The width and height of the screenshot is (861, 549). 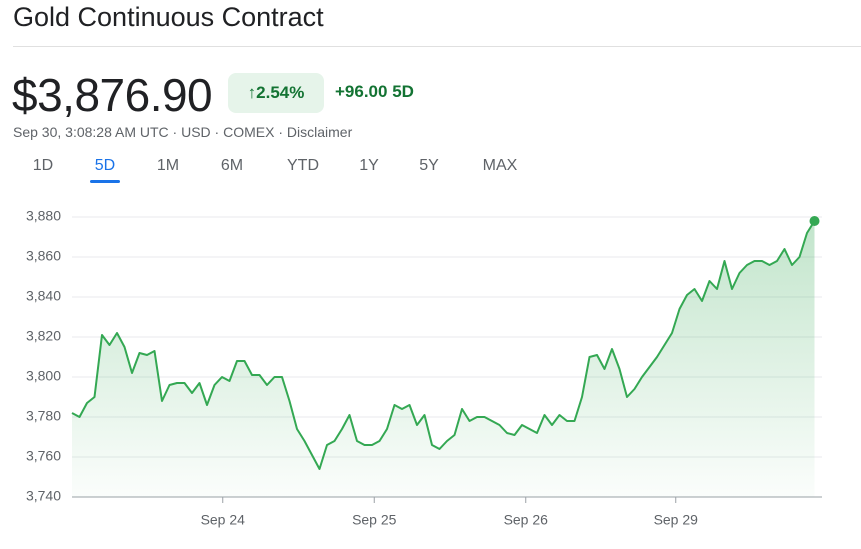 I want to click on range-tab: YTD, so click(x=303, y=165).